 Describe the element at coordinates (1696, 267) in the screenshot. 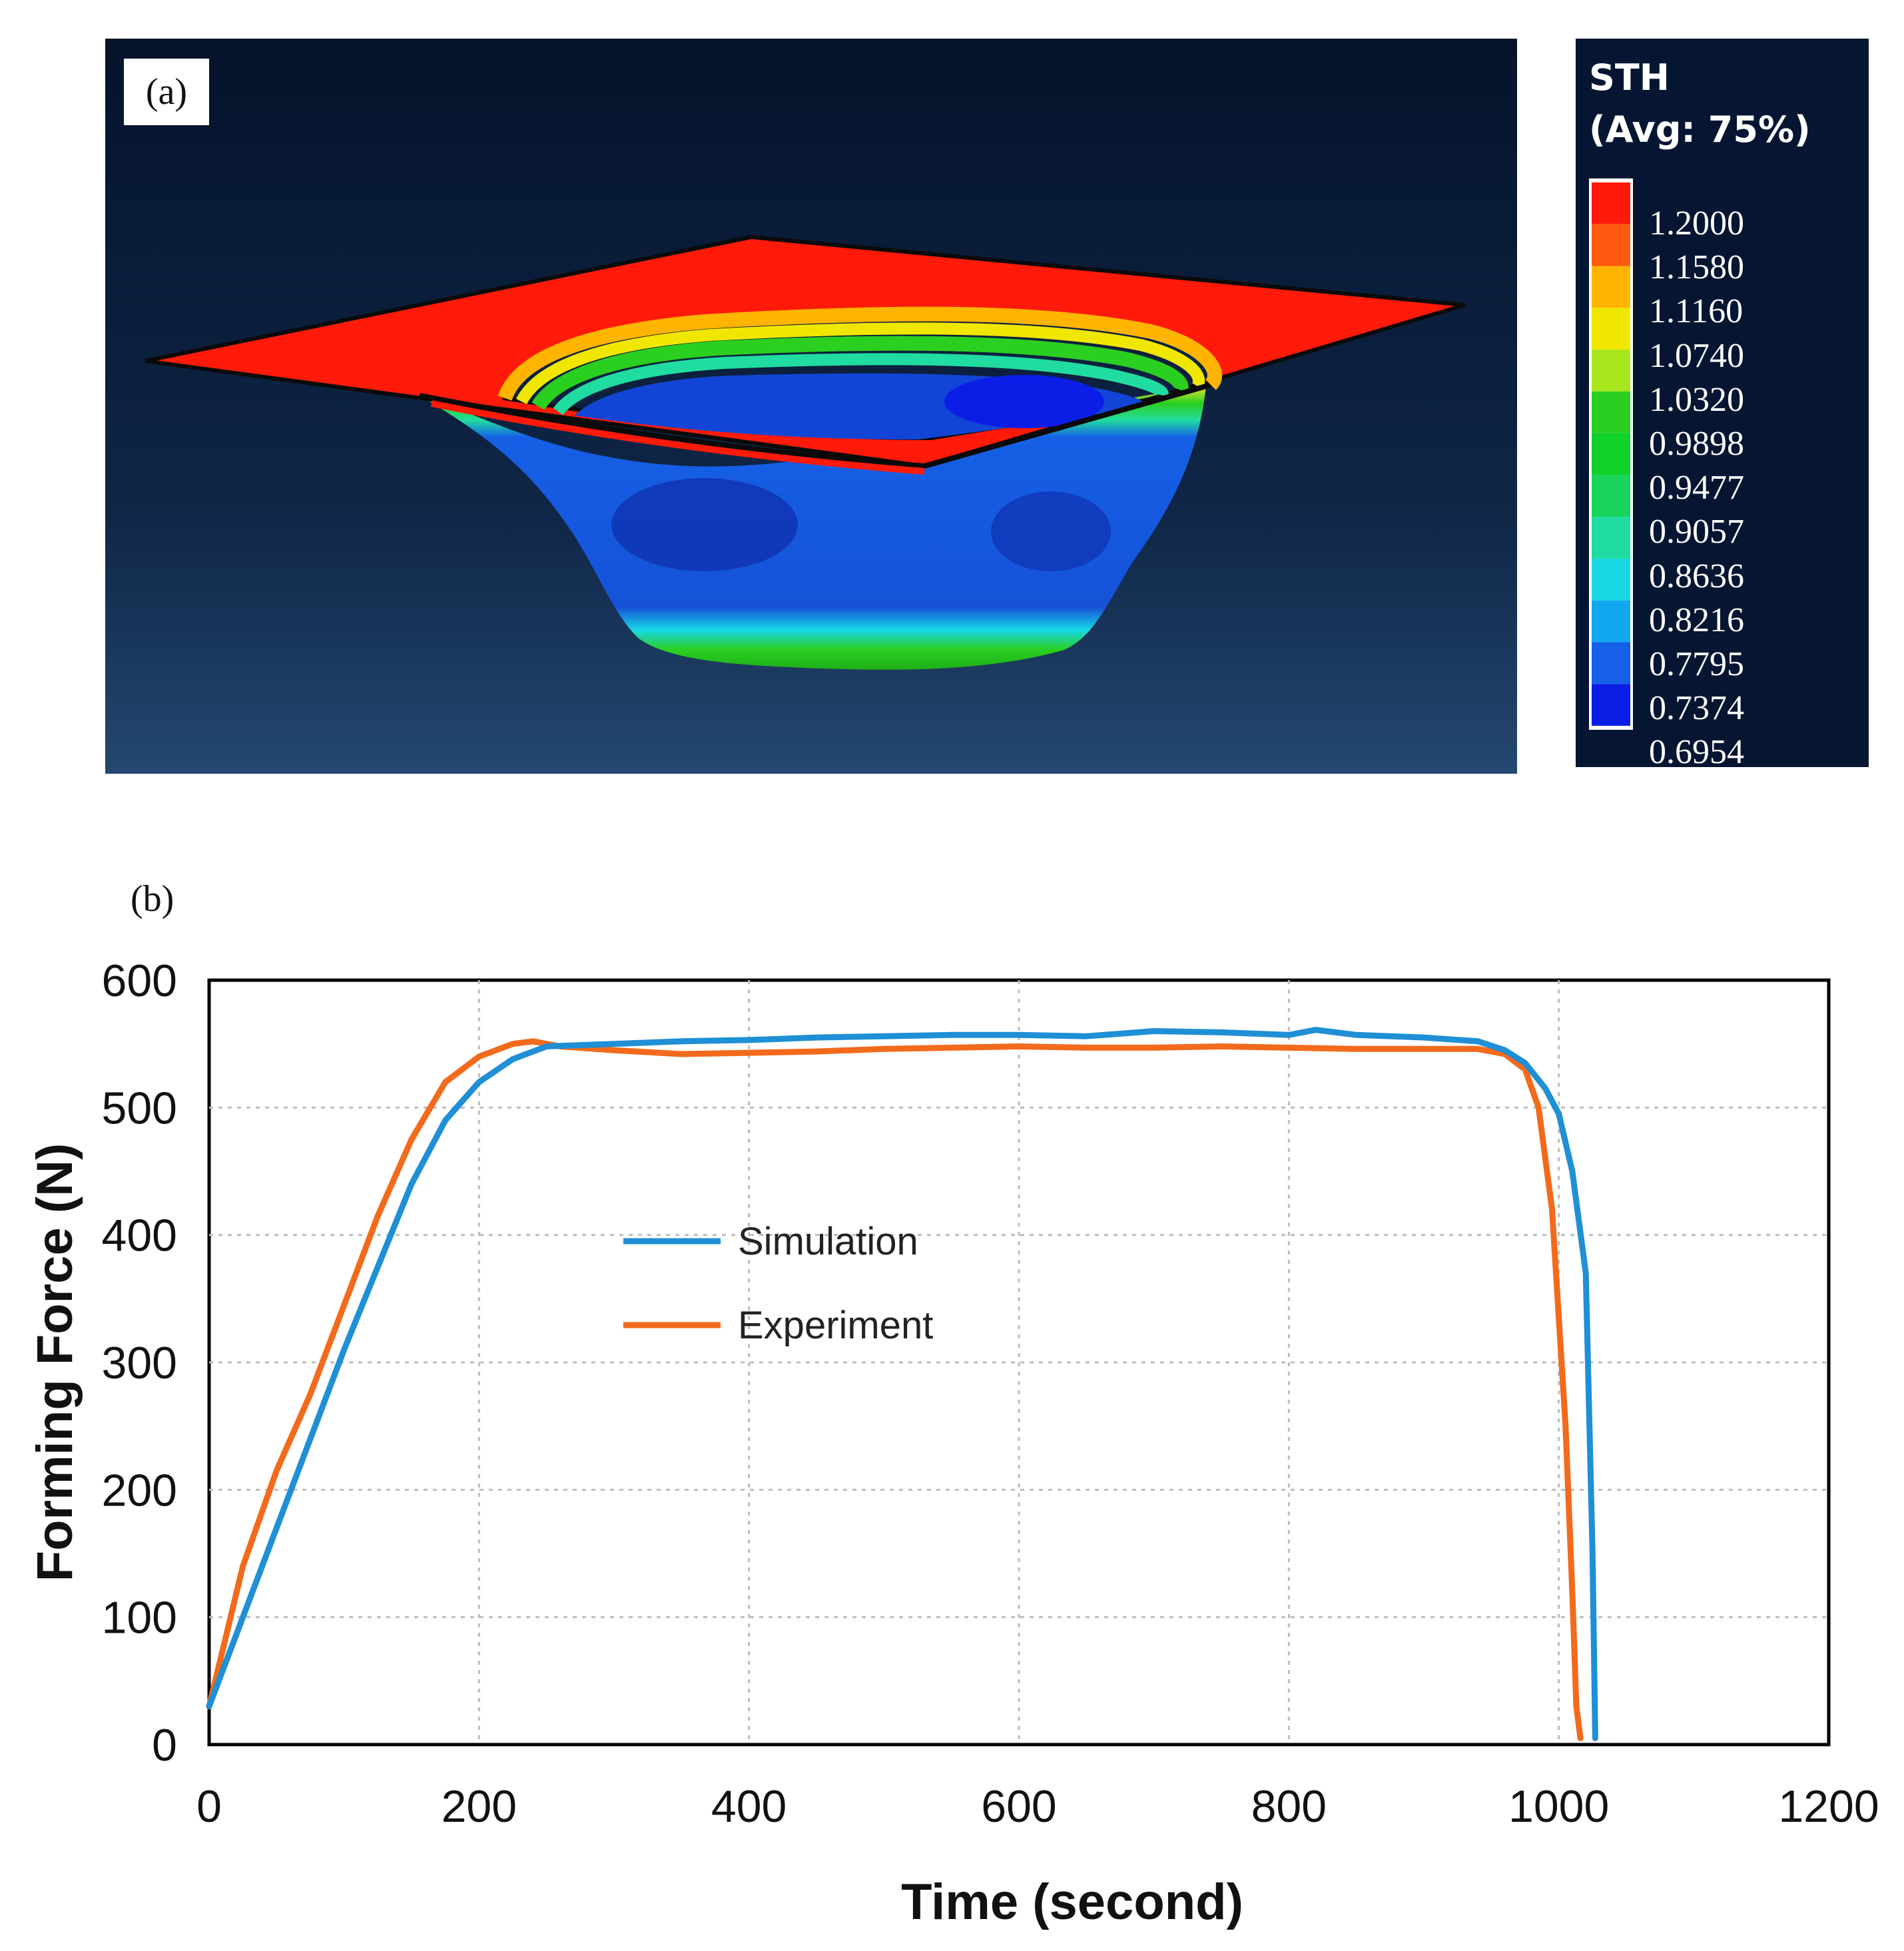

I see `legend-value-1: 1.1580` at that location.